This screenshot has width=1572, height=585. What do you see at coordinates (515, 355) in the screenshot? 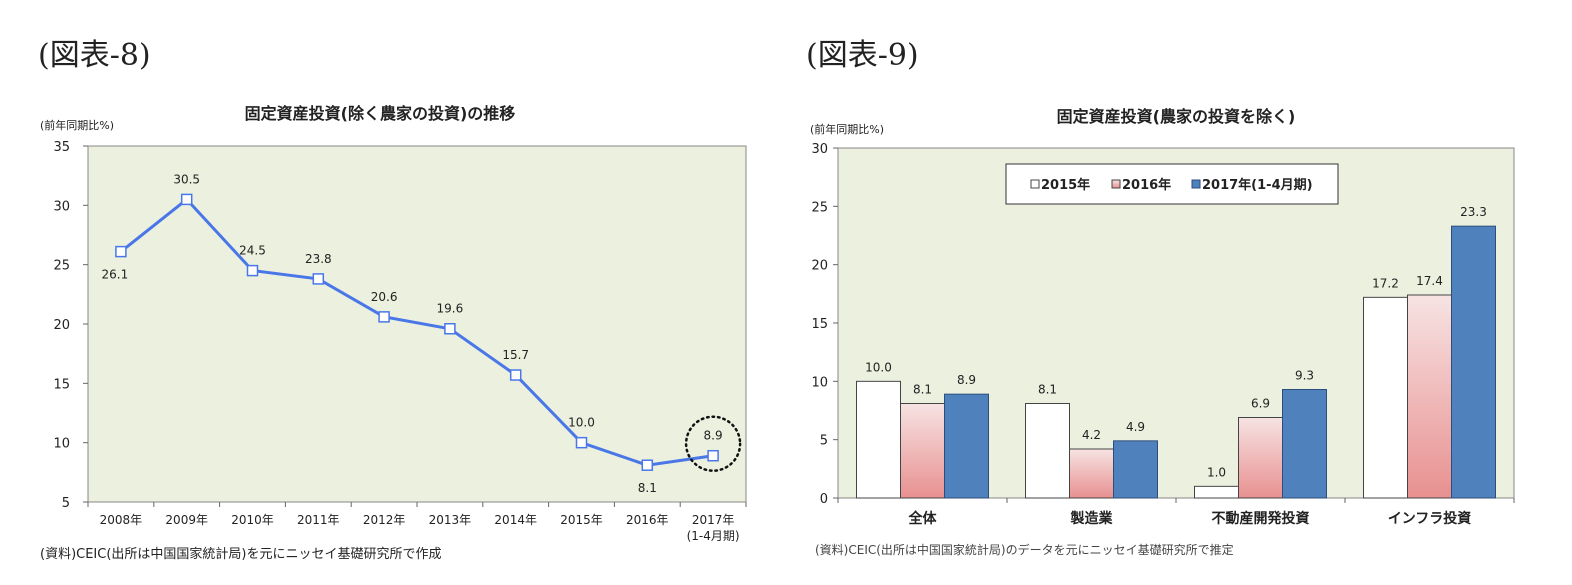
I see `chart1-data-label: 15.7` at bounding box center [515, 355].